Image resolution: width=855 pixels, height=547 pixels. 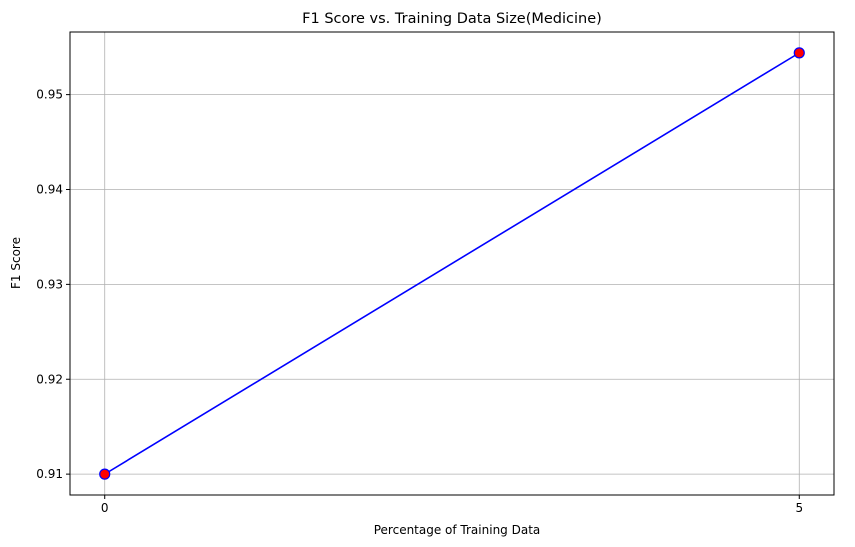 What do you see at coordinates (799, 508) in the screenshot?
I see `x-tick-label: 5` at bounding box center [799, 508].